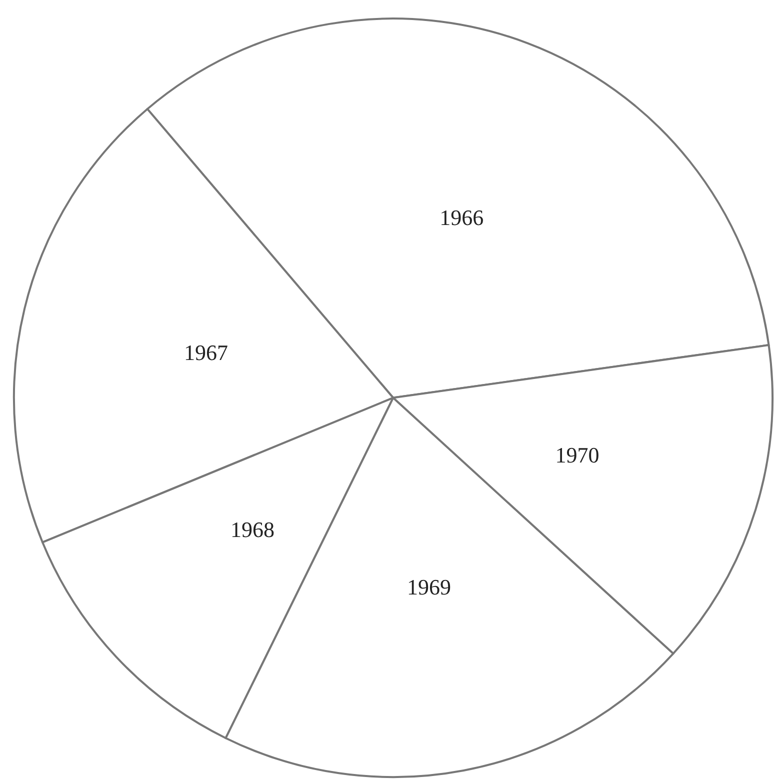  What do you see at coordinates (428, 587) in the screenshot?
I see `slice-label: 1969` at bounding box center [428, 587].